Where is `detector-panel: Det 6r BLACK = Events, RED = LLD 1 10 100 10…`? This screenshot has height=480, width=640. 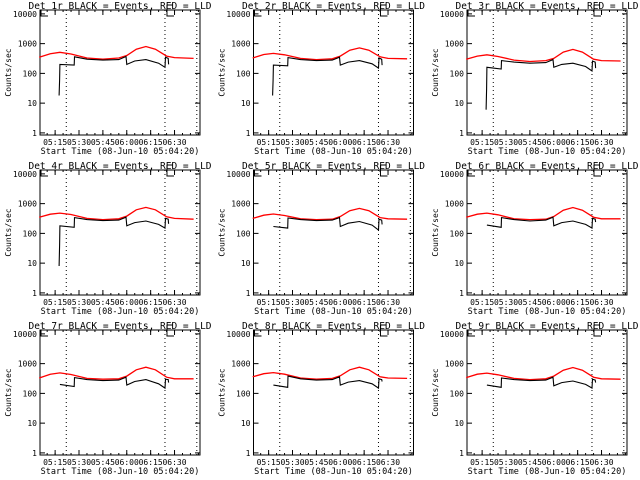
detector-panel: Det 6r BLACK = Events, RED = LLD 1 10 100 10… is located at coordinates (535, 239).